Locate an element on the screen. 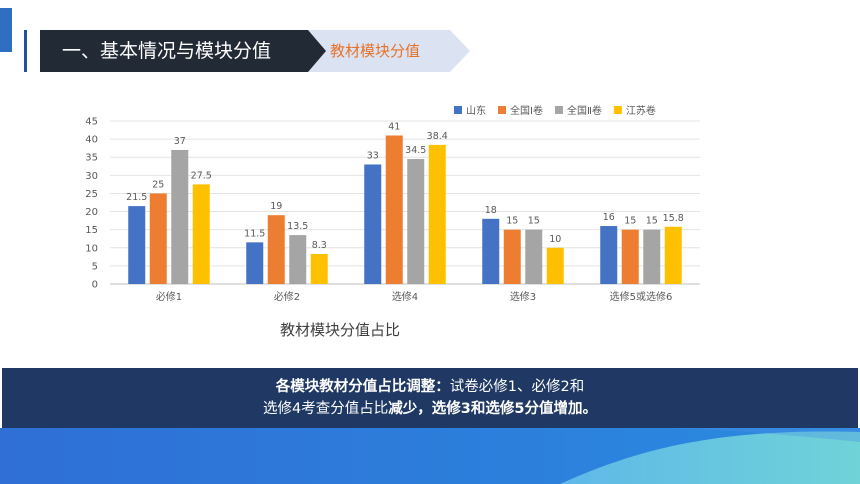 This screenshot has width=860, height=484. data-label: 11.5 is located at coordinates (254, 233).